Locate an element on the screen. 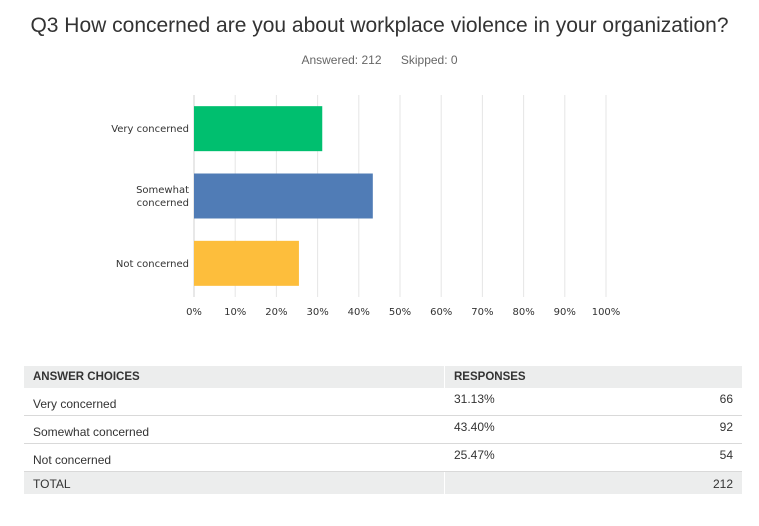 Image resolution: width=759 pixels, height=526 pixels. table-row: Not concerned 25.47% 54 is located at coordinates (383, 458).